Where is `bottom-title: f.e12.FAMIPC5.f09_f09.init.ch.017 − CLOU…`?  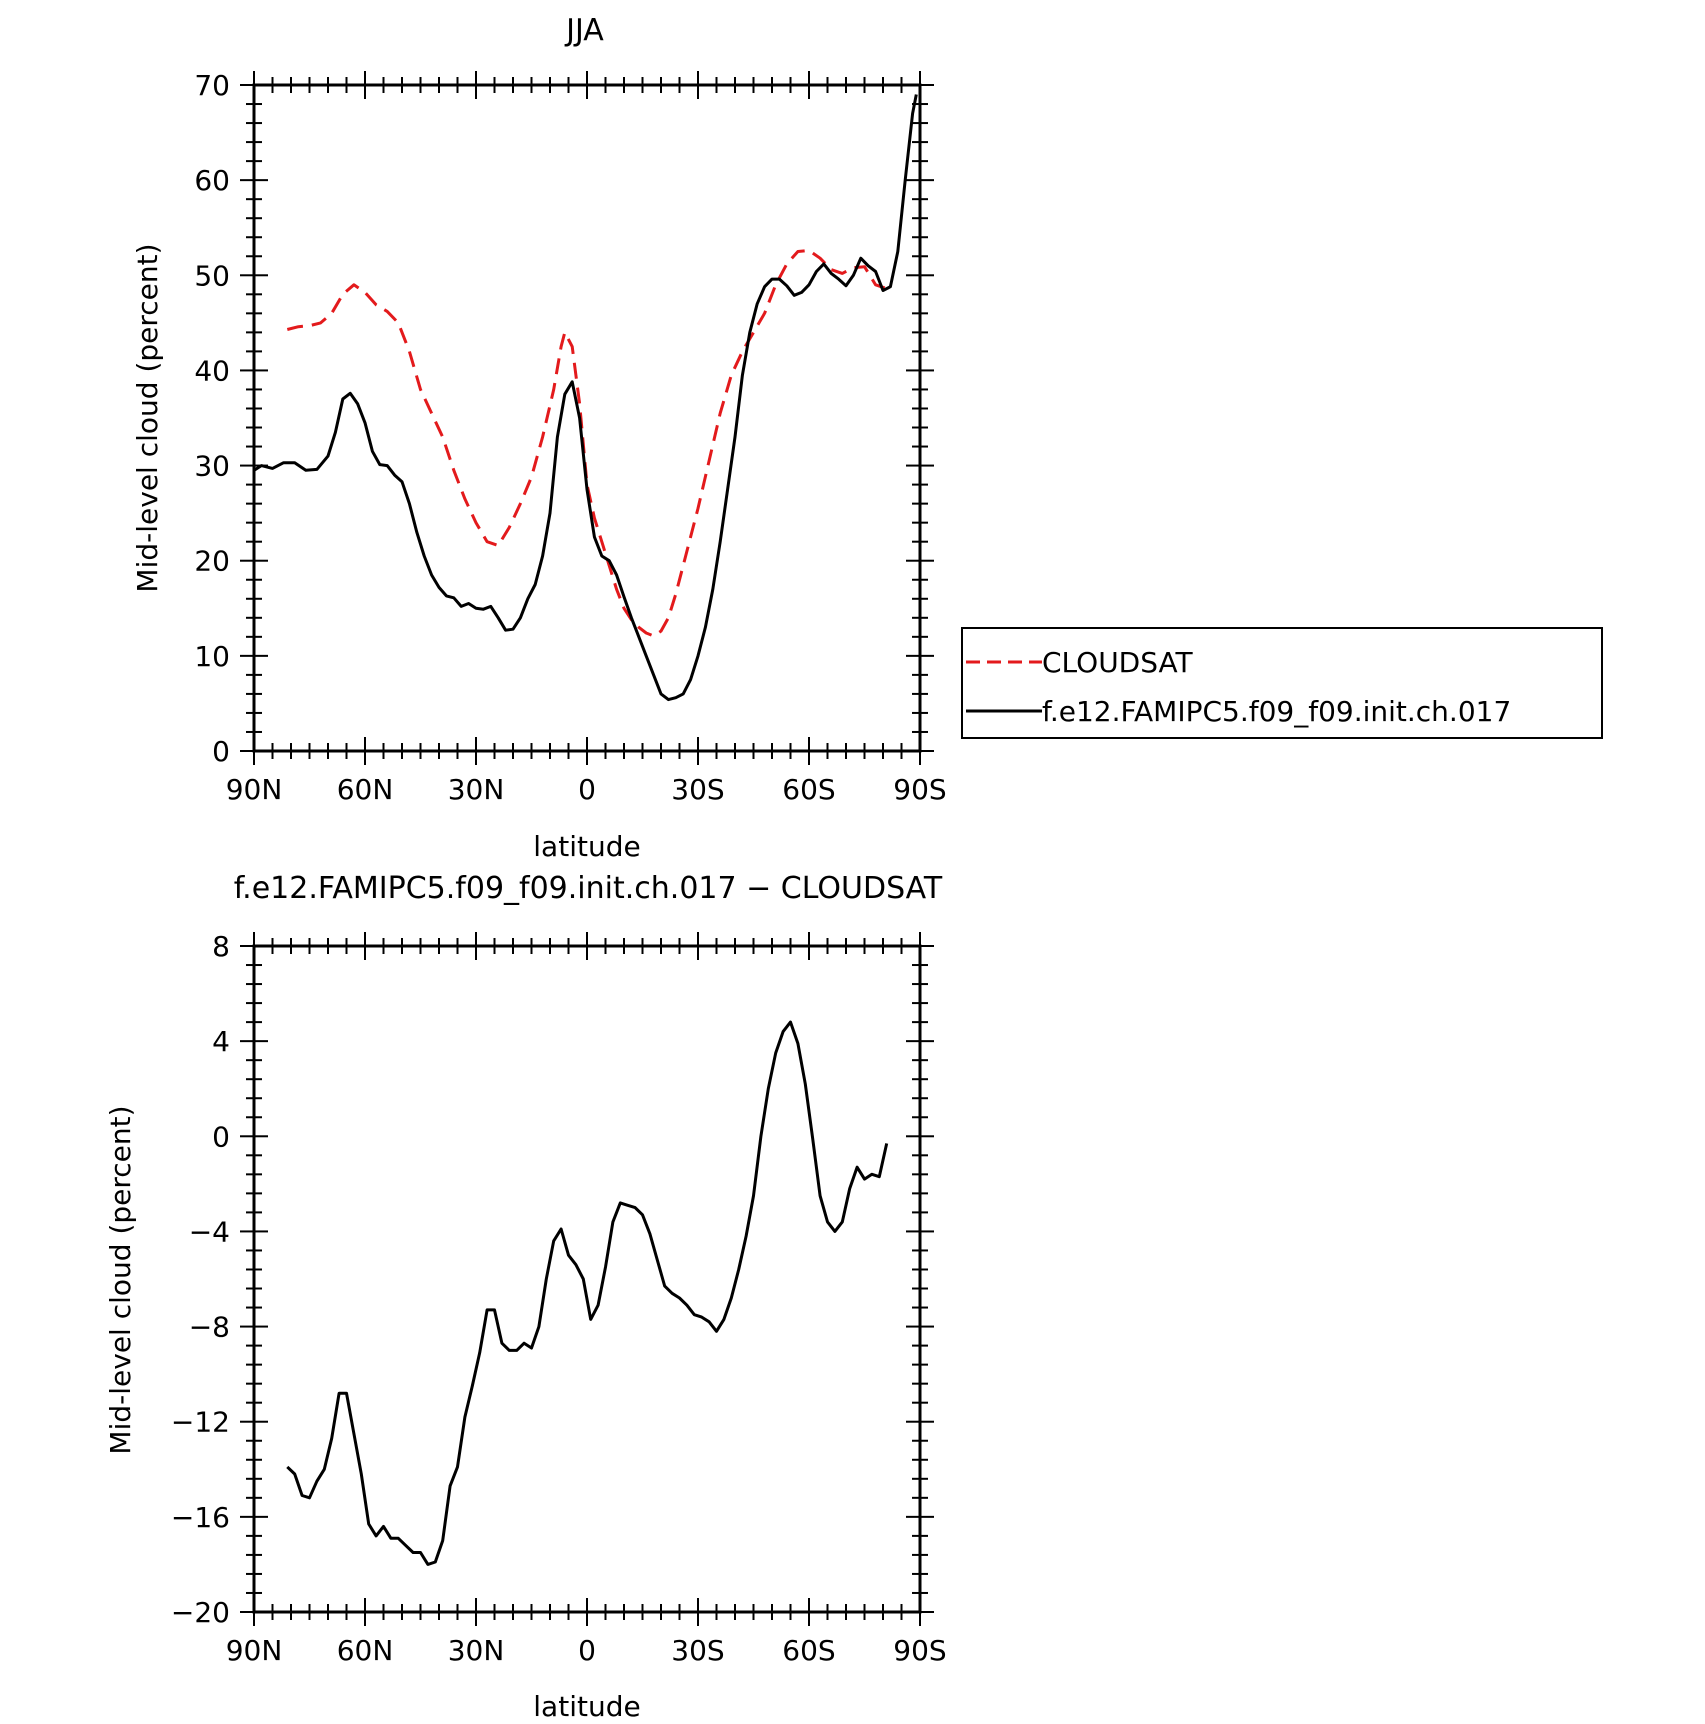
bottom-title: f.e12.FAMIPC5.f09_f09.init.ch.017 − CLOU… is located at coordinates (588, 888).